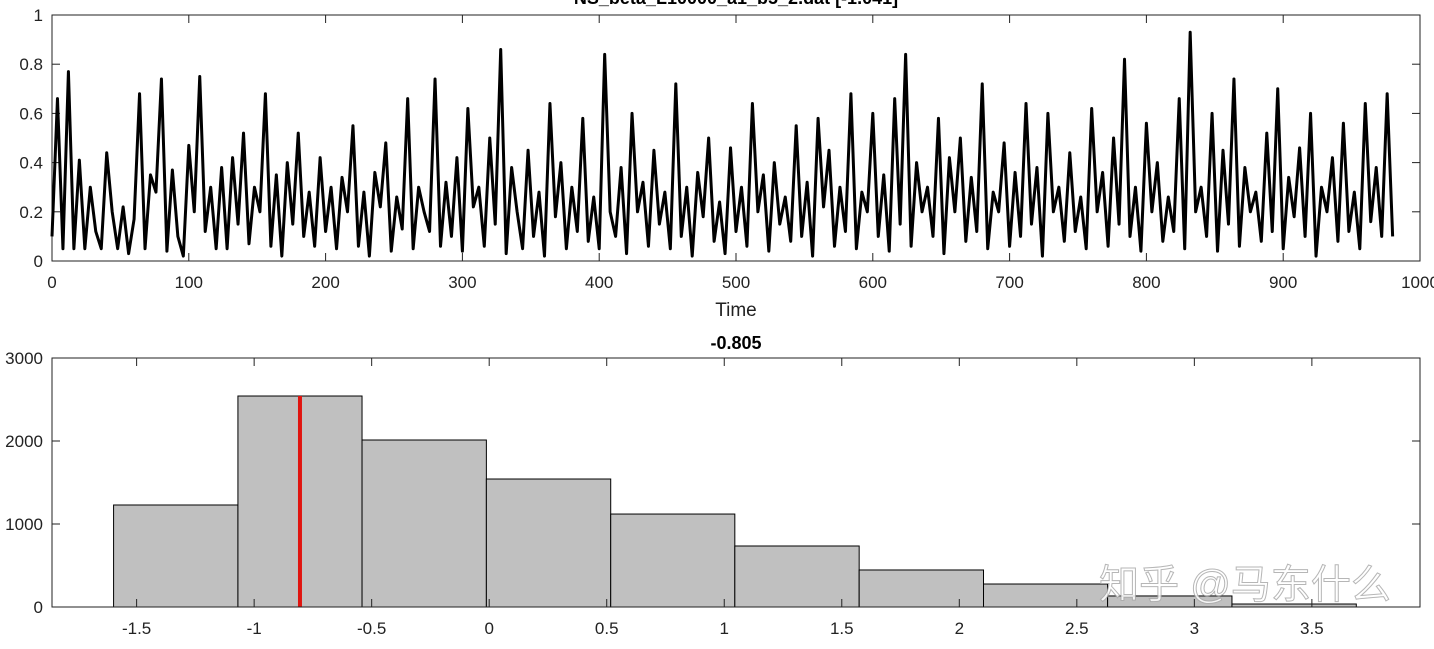  I want to click on x-tick-label: 200, so click(325, 282).